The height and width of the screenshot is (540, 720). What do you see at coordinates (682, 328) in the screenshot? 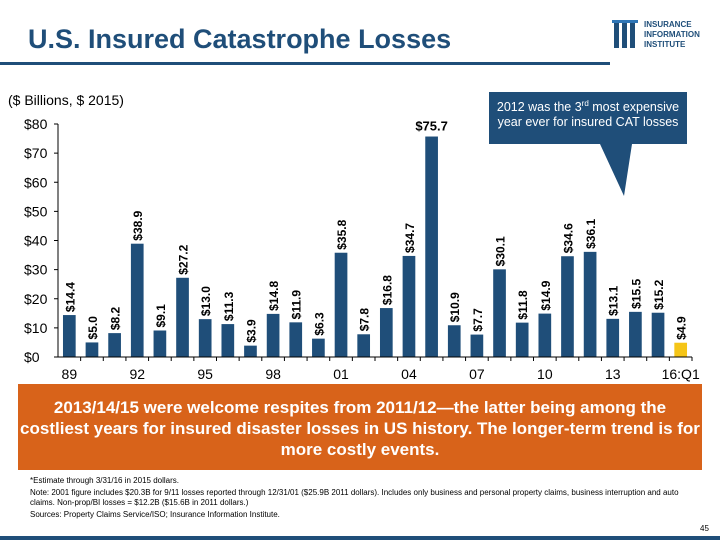
I see `data-label: $4.9` at bounding box center [682, 328].